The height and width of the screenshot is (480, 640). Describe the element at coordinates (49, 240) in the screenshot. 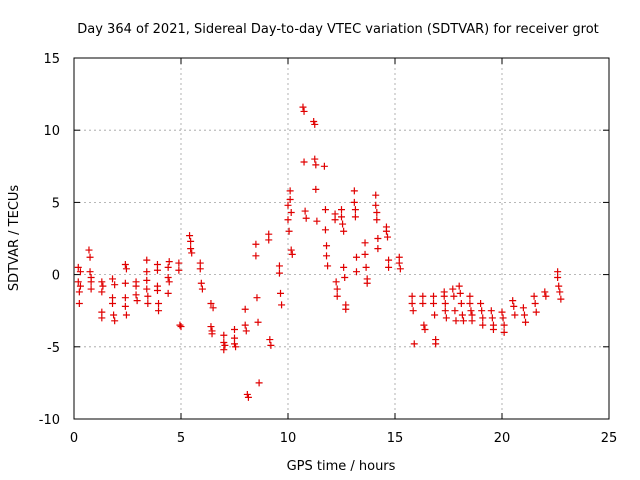

I see `y-tick-labels: -10 -5 0 5 10 15` at that location.